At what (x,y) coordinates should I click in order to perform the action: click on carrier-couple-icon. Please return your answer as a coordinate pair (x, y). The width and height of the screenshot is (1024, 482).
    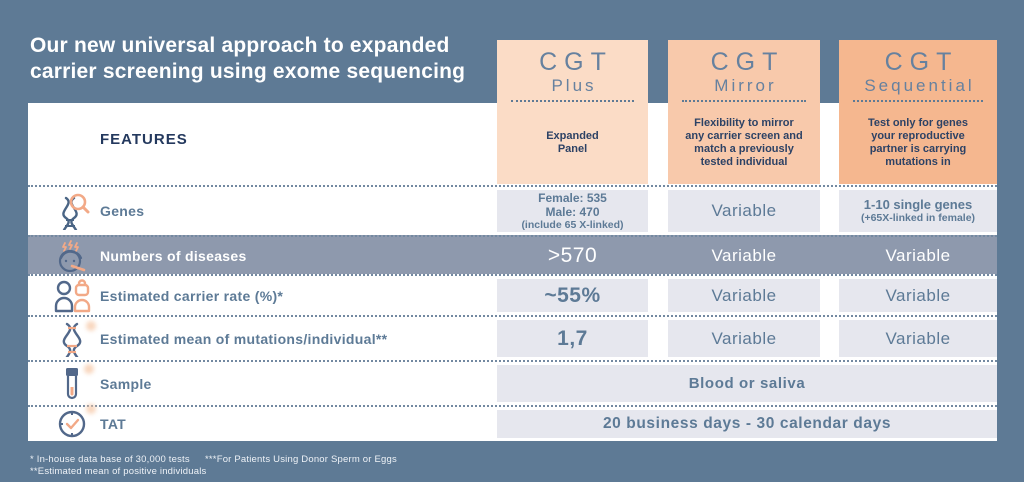
    Looking at the image, I should click on (72, 296).